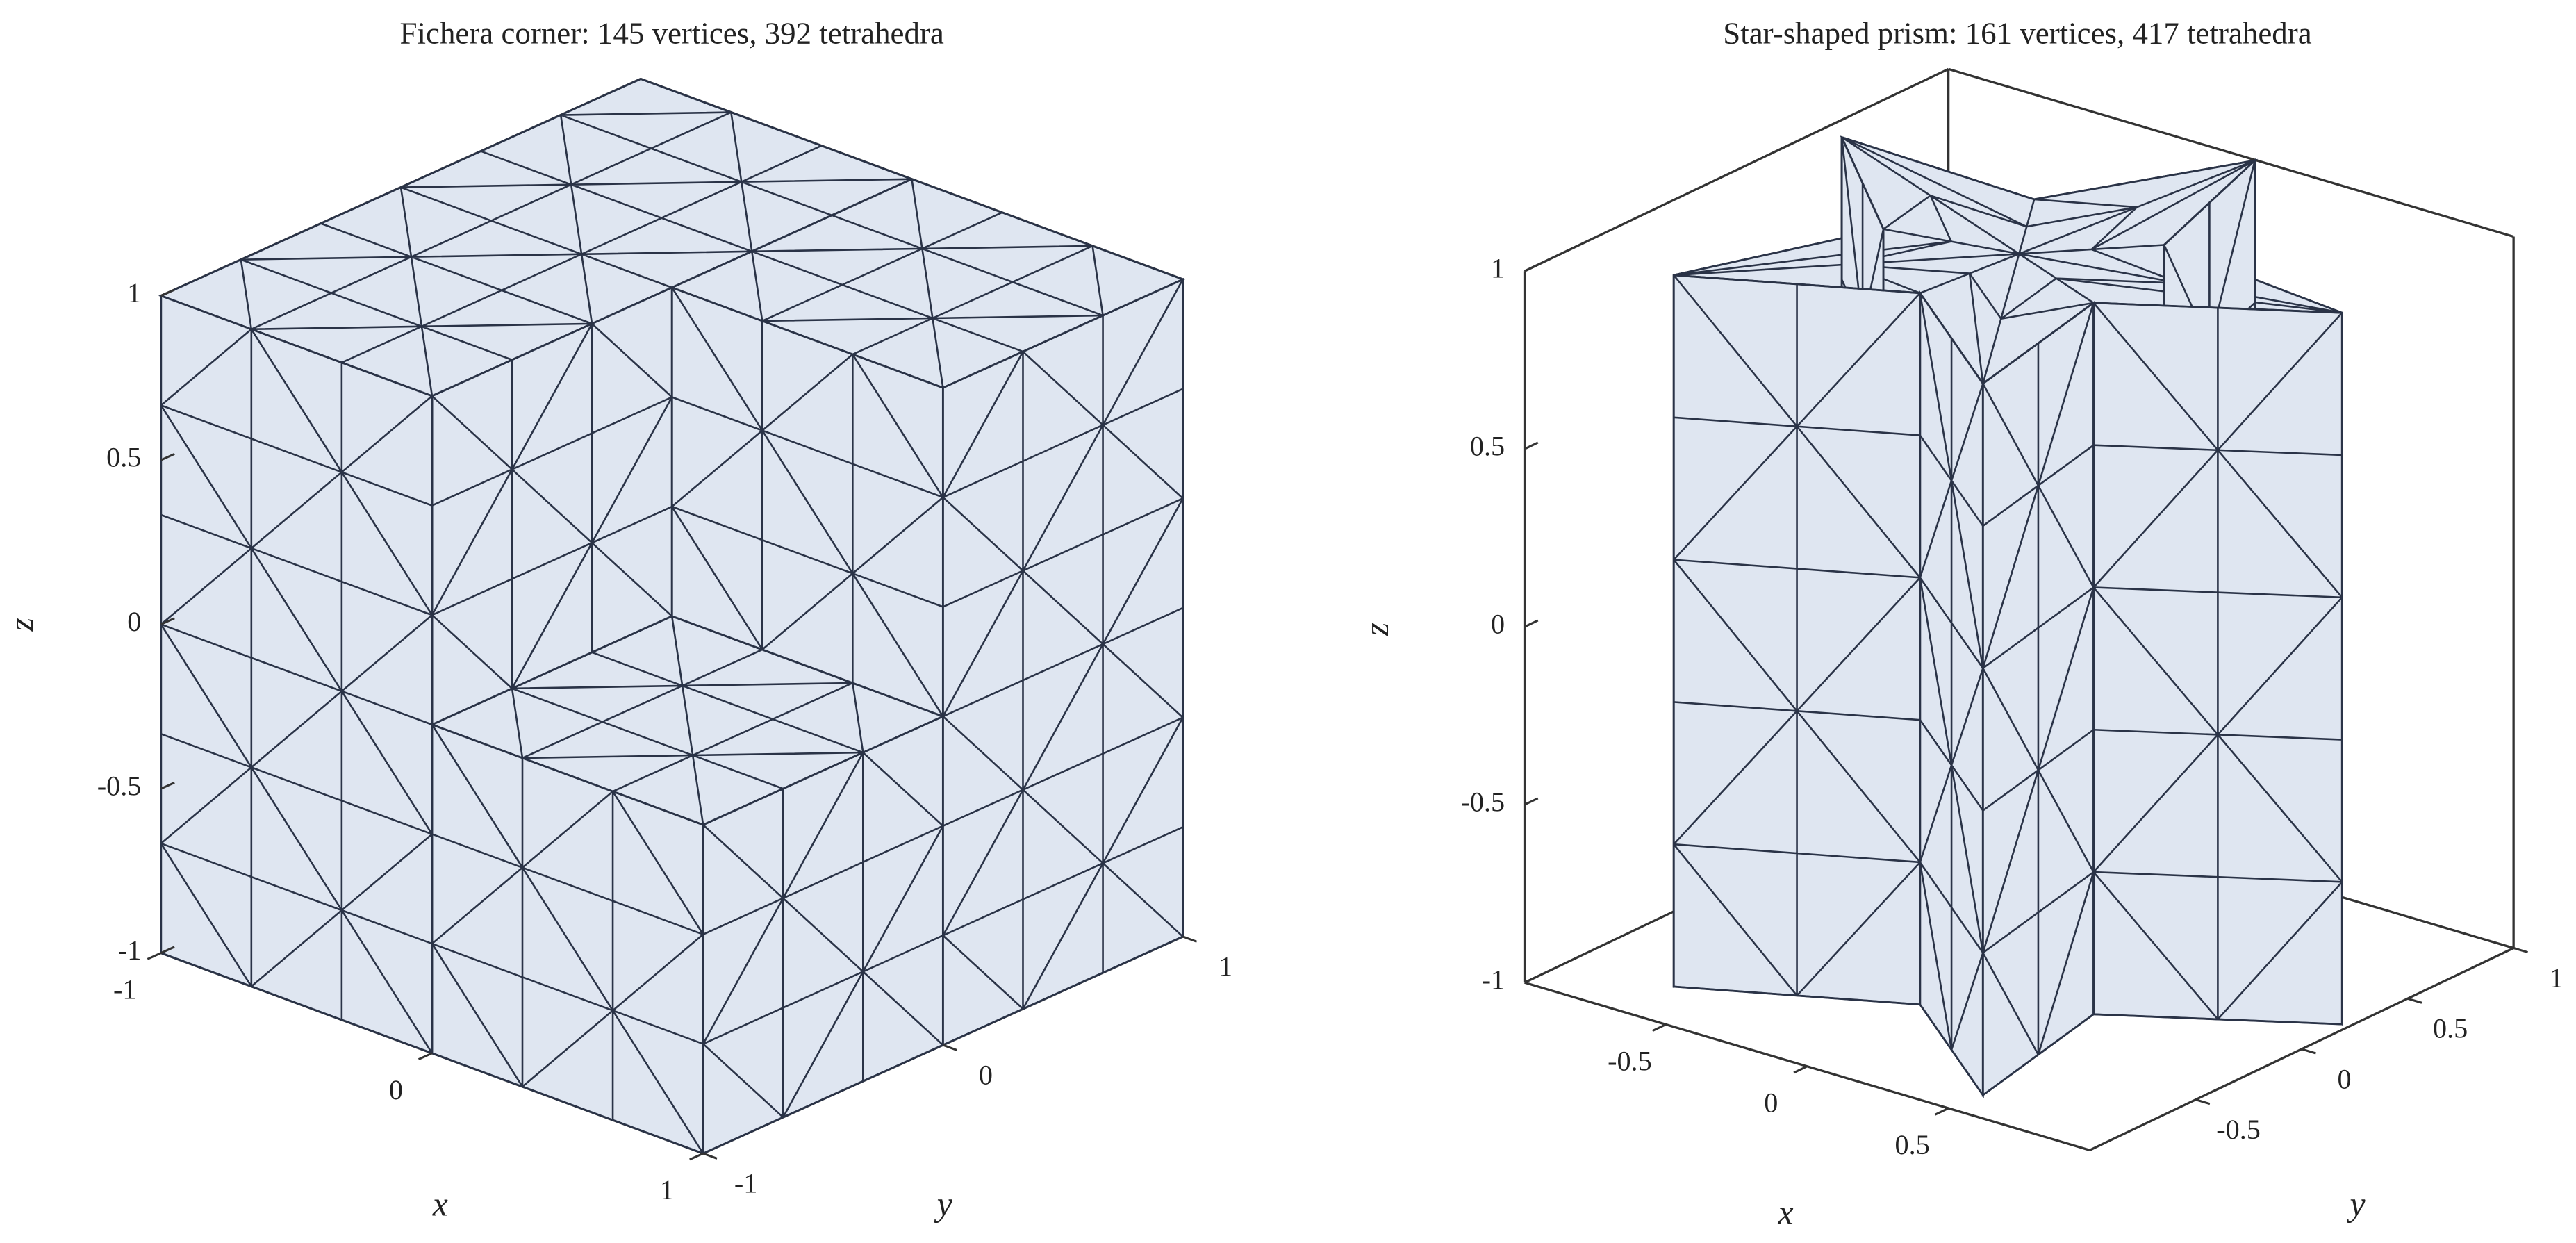 Image resolution: width=2576 pixels, height=1243 pixels. Describe the element at coordinates (746, 1183) in the screenshot. I see `y-tick-label: -1` at that location.